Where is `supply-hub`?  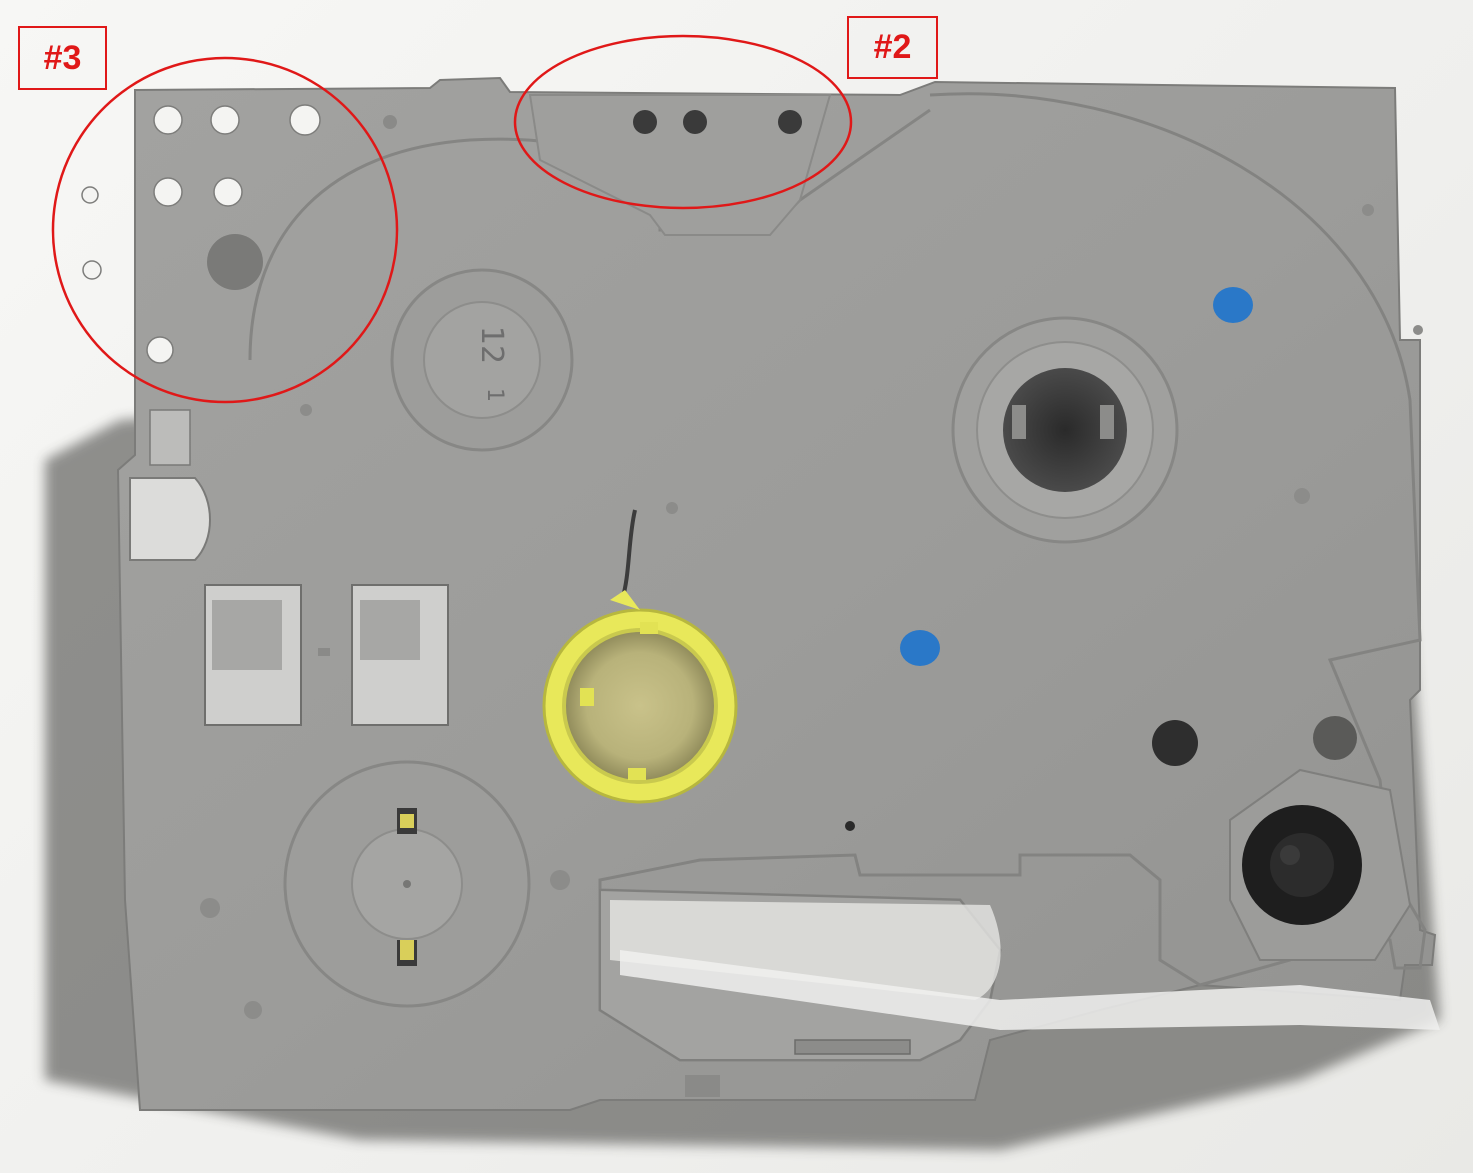 supply-hub is located at coordinates (407, 884).